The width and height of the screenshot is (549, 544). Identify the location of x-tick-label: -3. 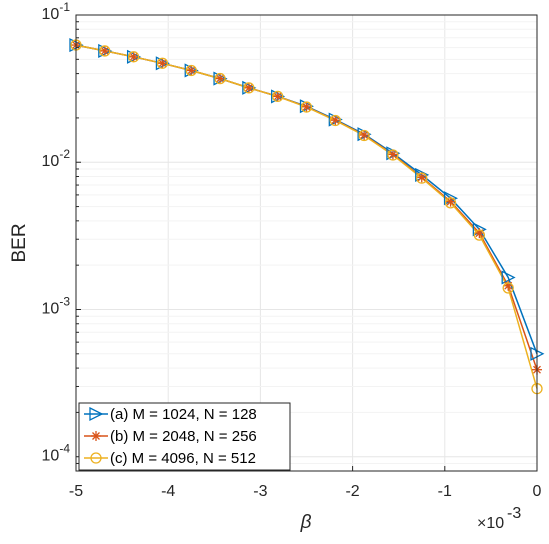
(260, 491).